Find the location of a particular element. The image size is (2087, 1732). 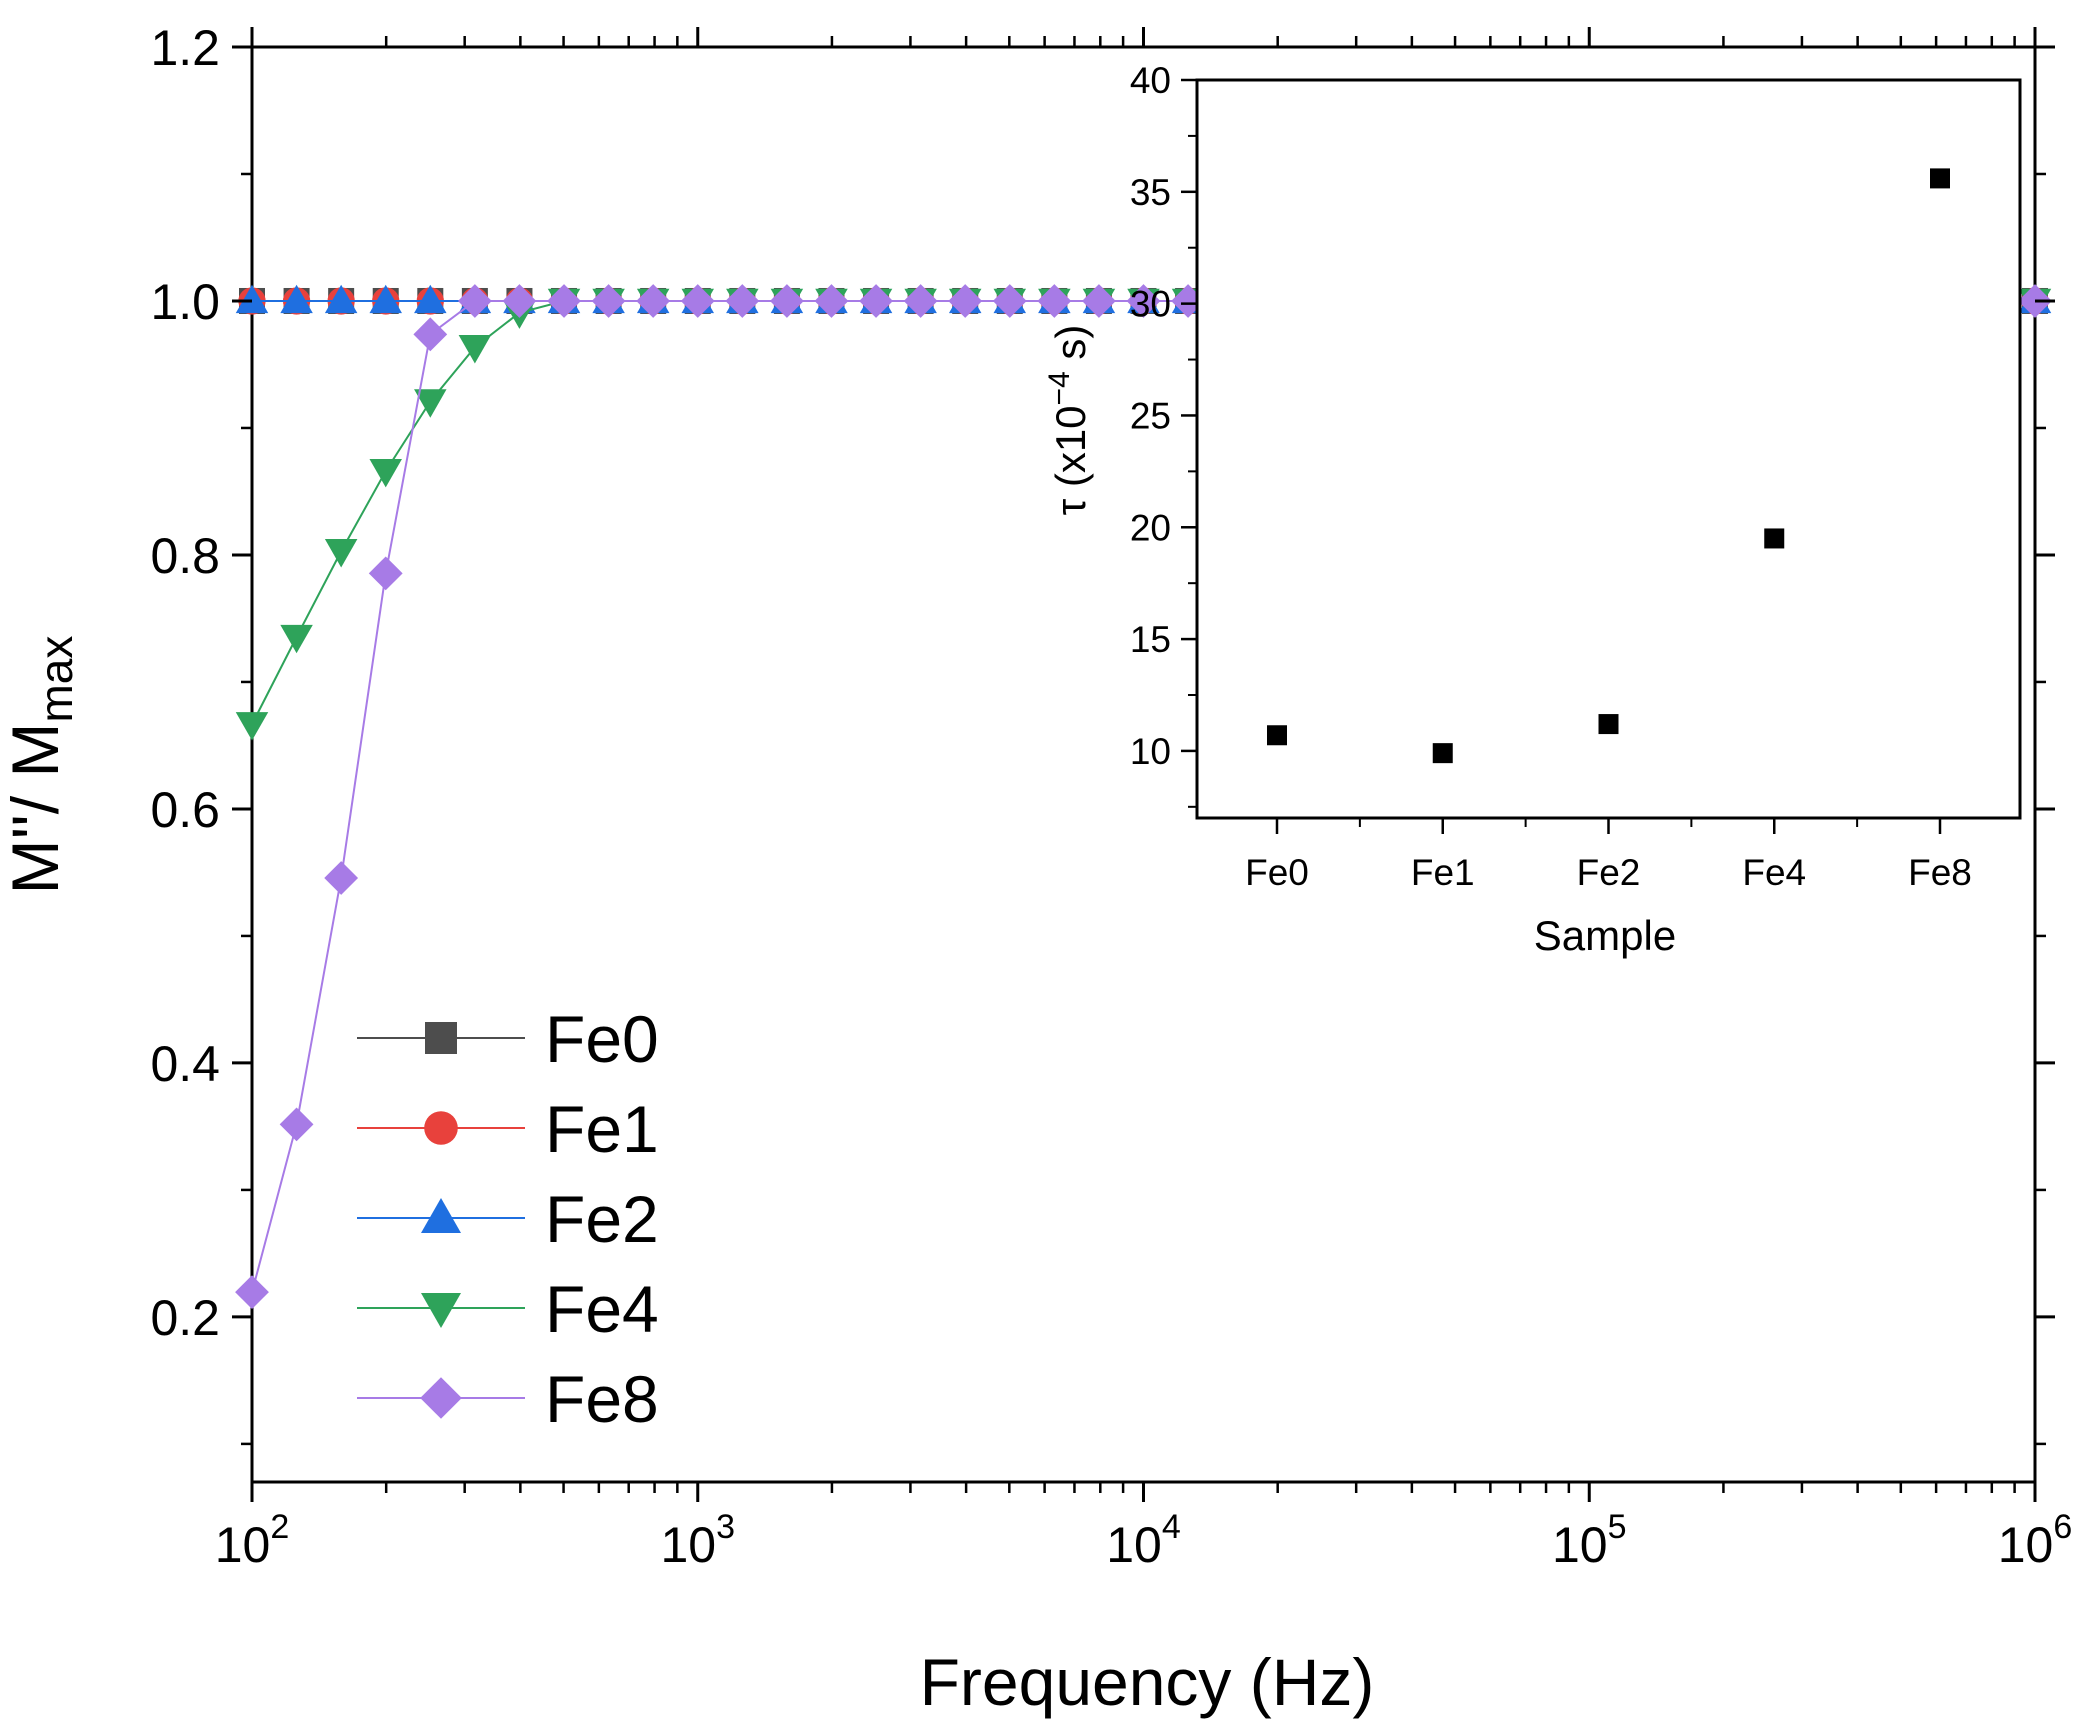

legend-item-Fe1: Fe1 is located at coordinates (508, 1129).